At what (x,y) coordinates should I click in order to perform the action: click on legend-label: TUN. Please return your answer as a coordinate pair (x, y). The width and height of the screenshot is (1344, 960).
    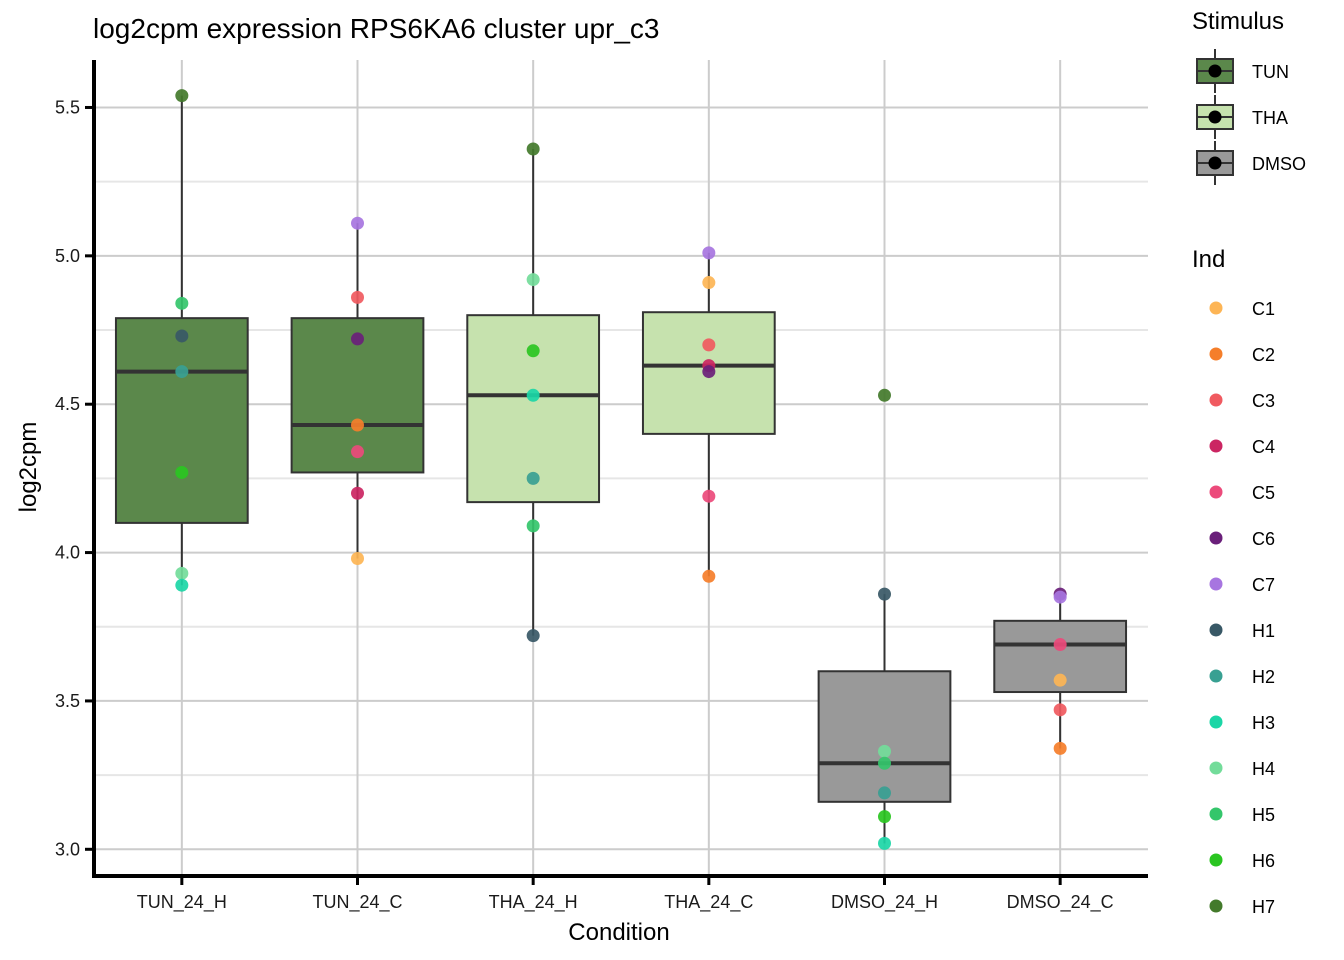
    Looking at the image, I should click on (1270, 72).